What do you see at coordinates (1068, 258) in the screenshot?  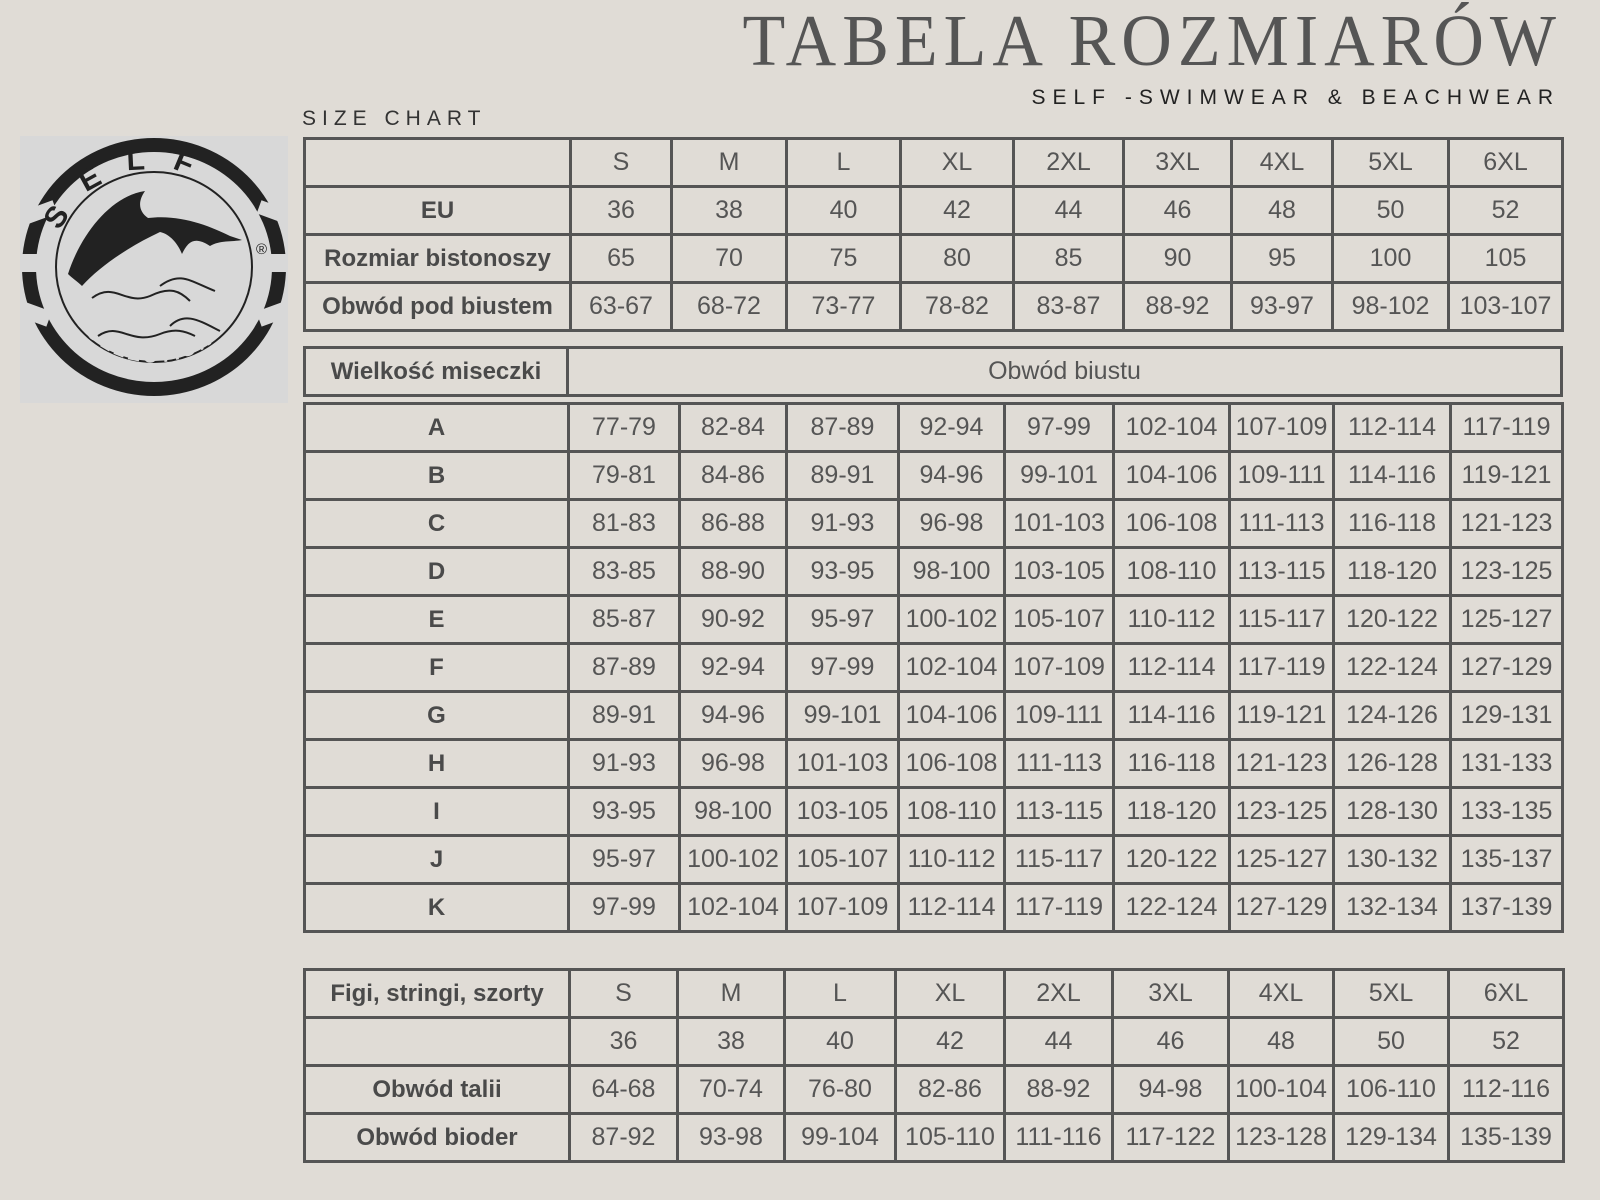 I see `table-cell: 85` at bounding box center [1068, 258].